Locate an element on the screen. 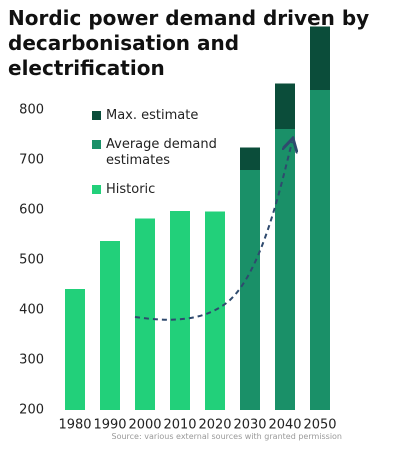 The width and height of the screenshot is (404, 450). x-tick-label: 2030 is located at coordinates (249, 425).